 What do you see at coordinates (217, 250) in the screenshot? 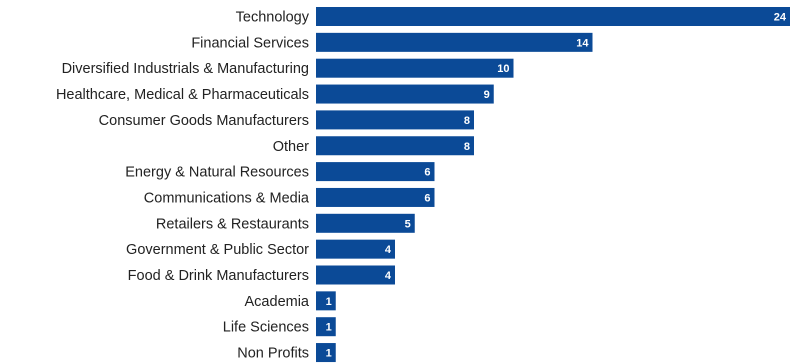
I see `category-label: Government & Public Sector` at bounding box center [217, 250].